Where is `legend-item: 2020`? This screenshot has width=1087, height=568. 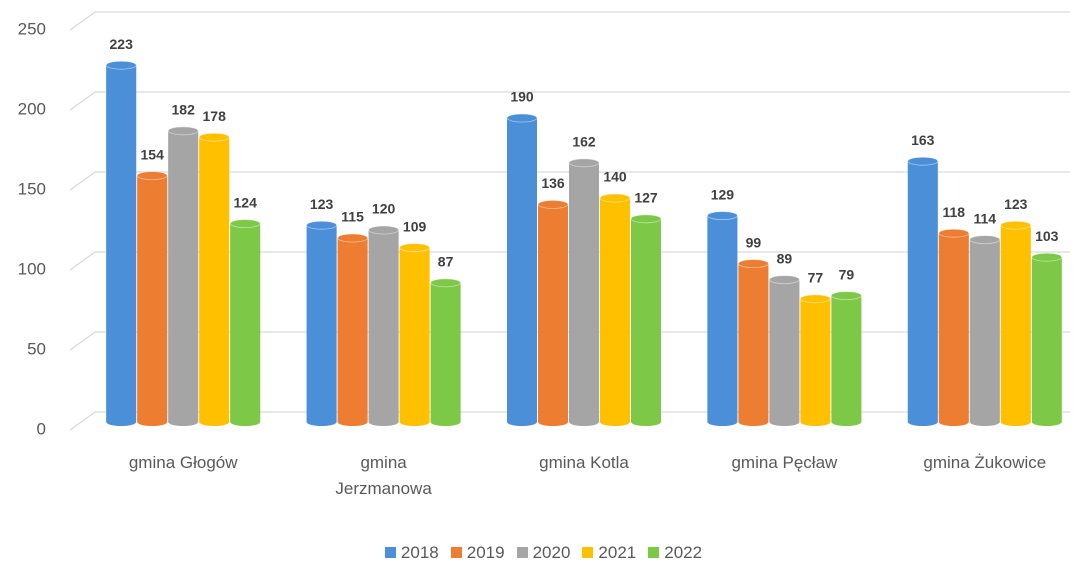
legend-item: 2020 is located at coordinates (543, 553).